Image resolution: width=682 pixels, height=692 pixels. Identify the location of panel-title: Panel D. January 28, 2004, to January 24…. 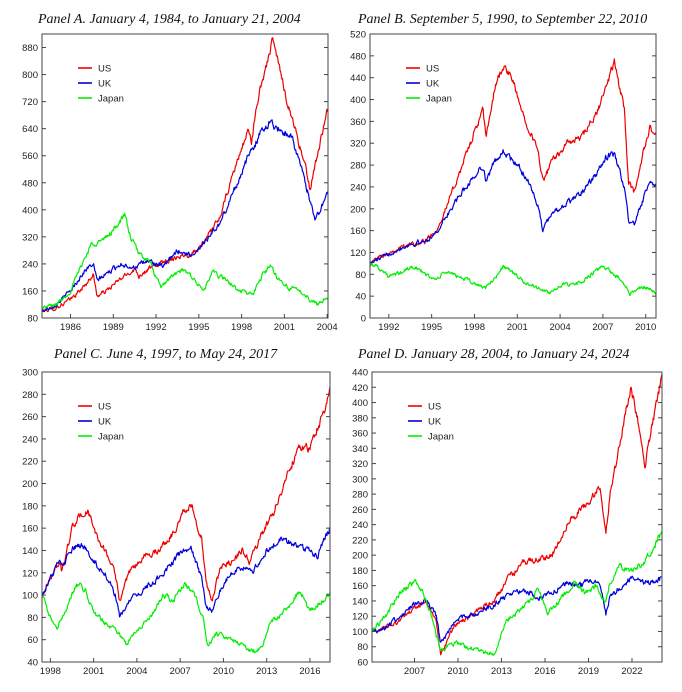
(493, 354).